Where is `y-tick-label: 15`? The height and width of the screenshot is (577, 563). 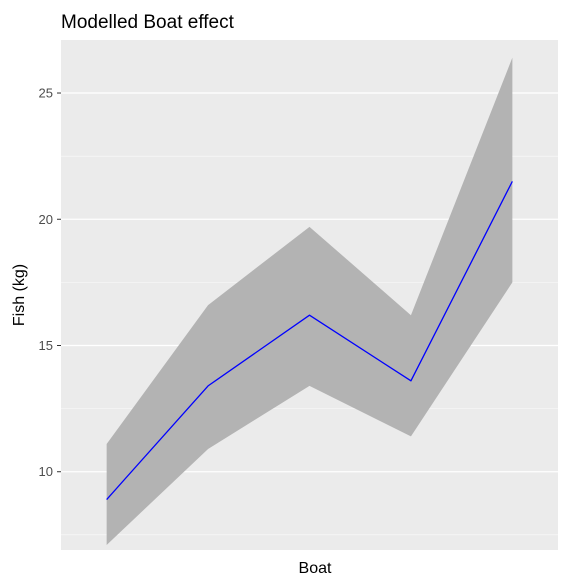
y-tick-label: 15 is located at coordinates (46, 345).